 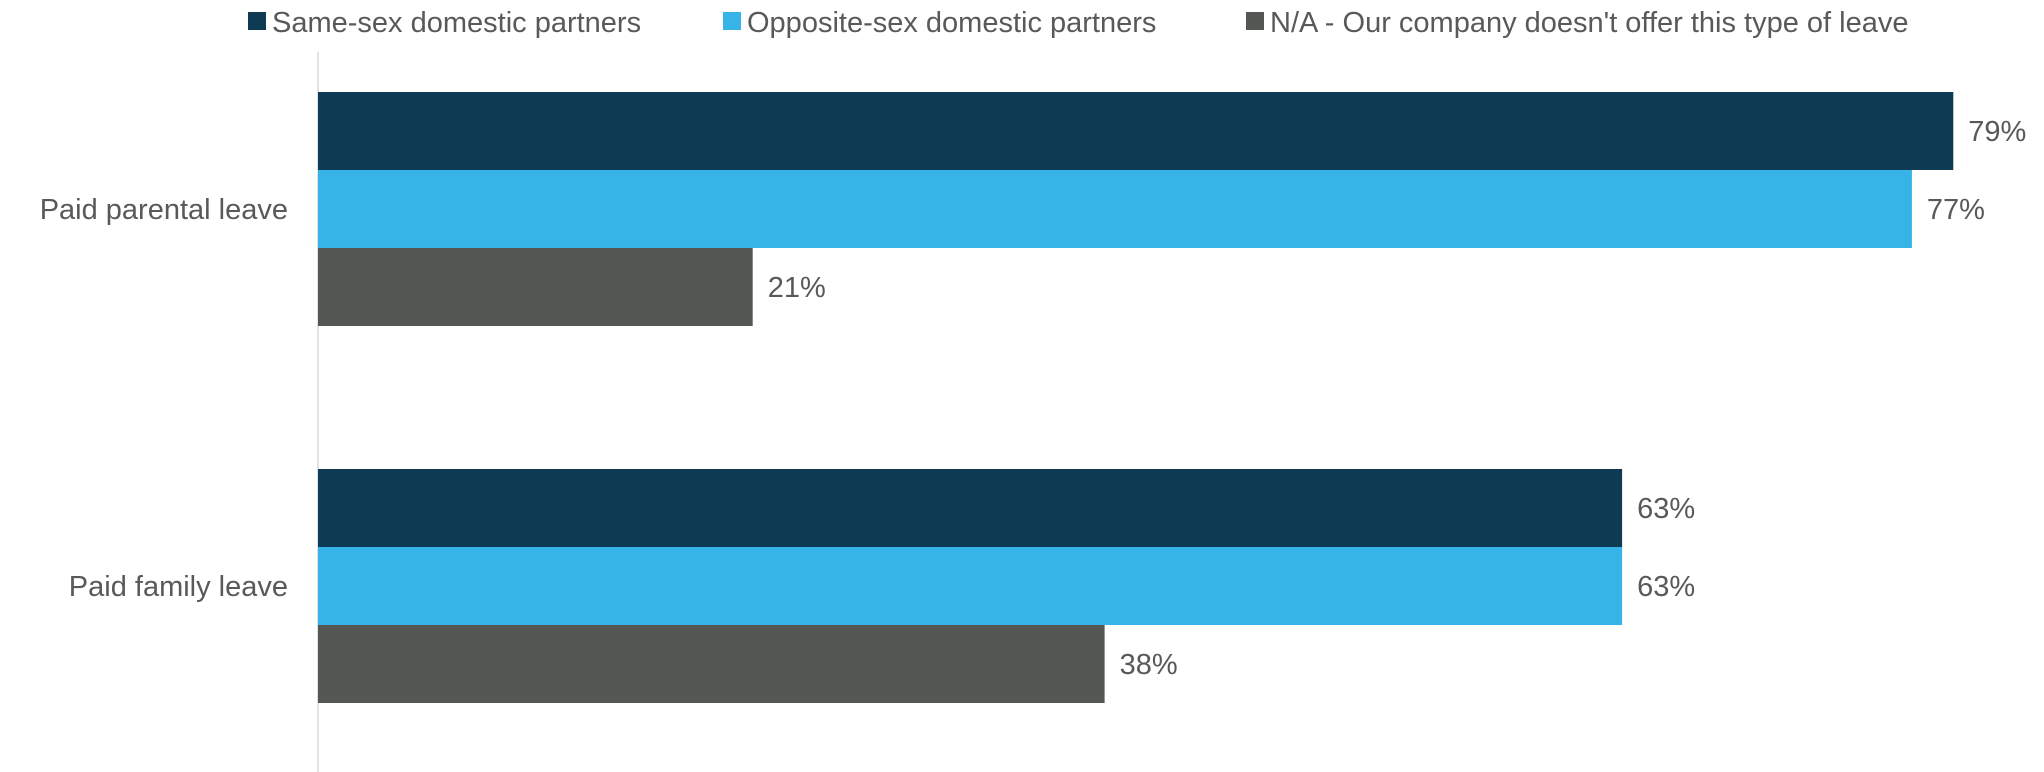 I want to click on data-label-paid-family-leave-series-3: 38%, so click(x=1149, y=665).